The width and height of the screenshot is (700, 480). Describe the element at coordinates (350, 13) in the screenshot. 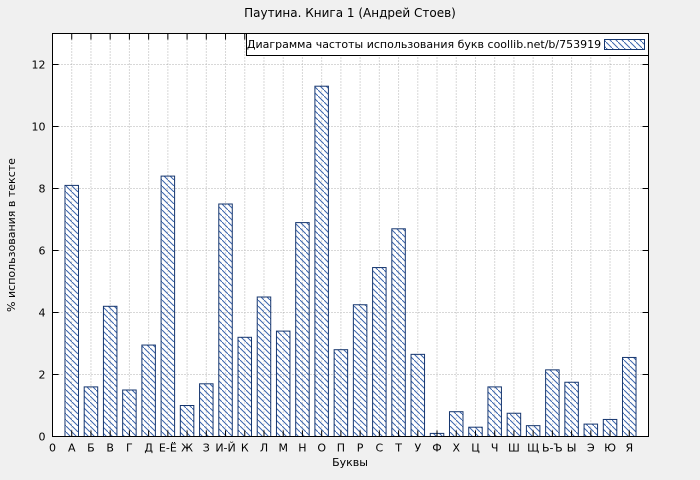

I see `chart-title: Паутина. Книга 1 (Андрей Стоев)` at that location.